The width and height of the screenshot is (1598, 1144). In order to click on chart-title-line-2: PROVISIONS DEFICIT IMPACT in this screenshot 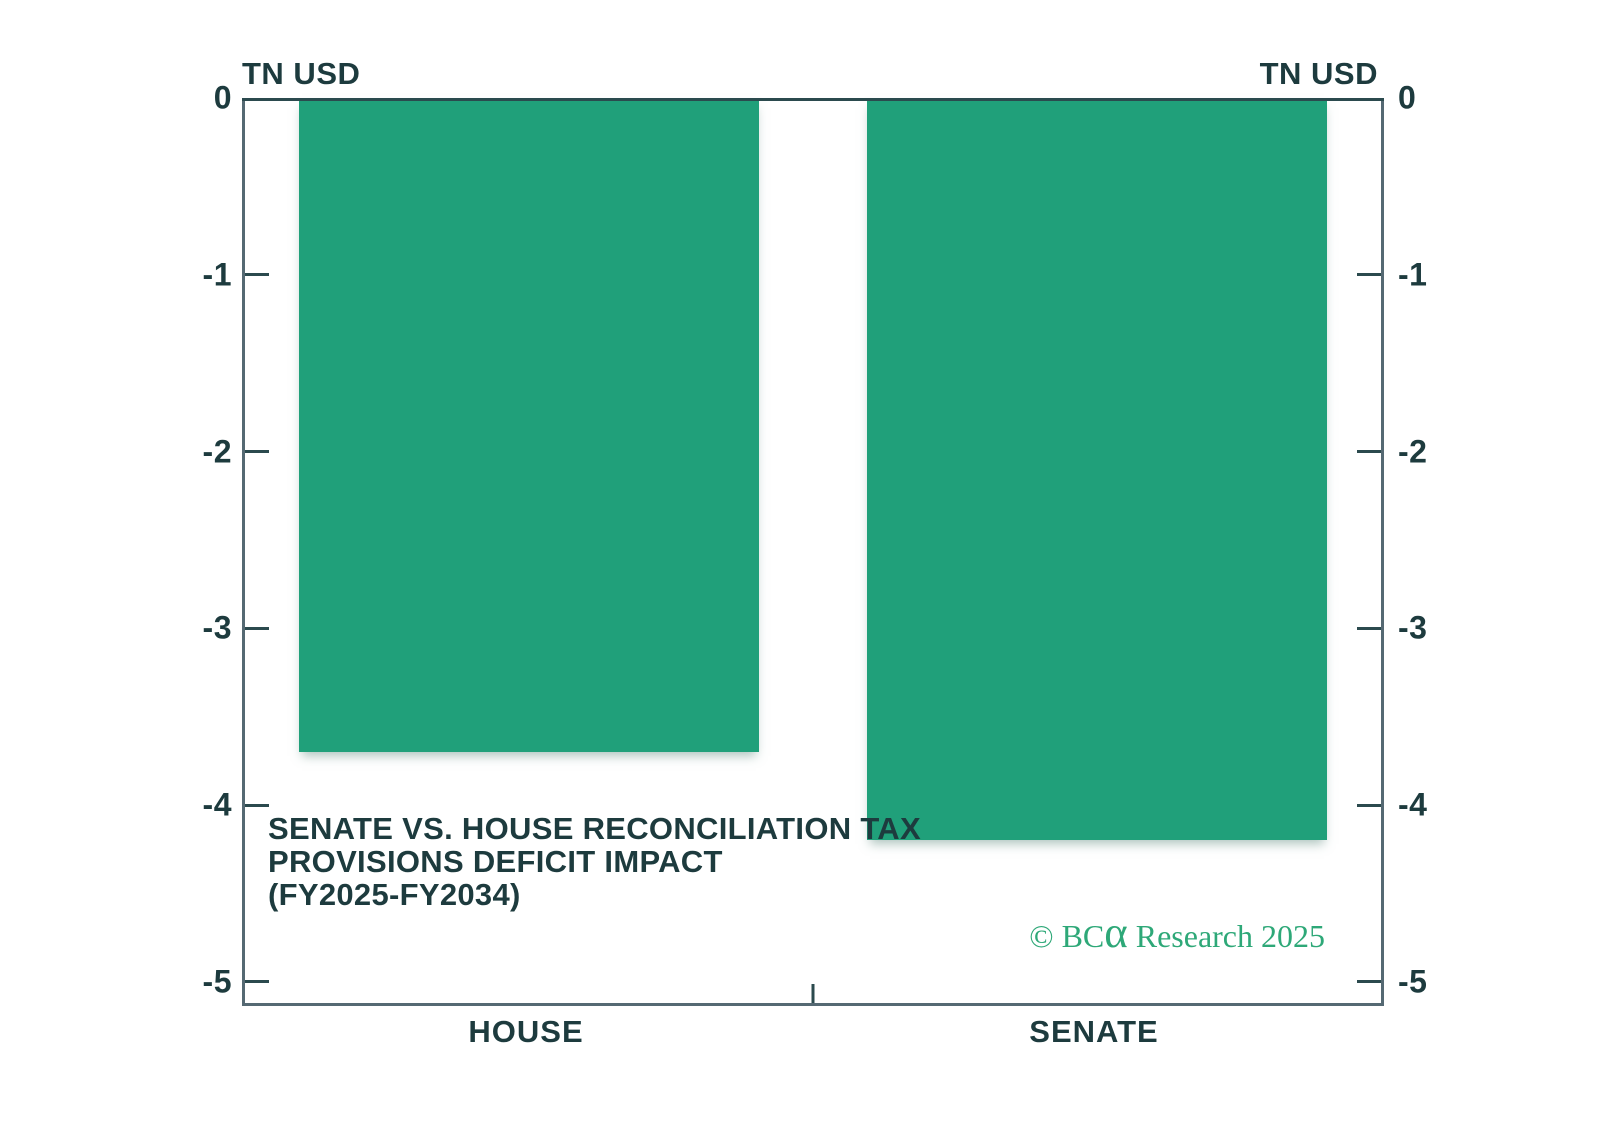, I will do `click(495, 861)`.